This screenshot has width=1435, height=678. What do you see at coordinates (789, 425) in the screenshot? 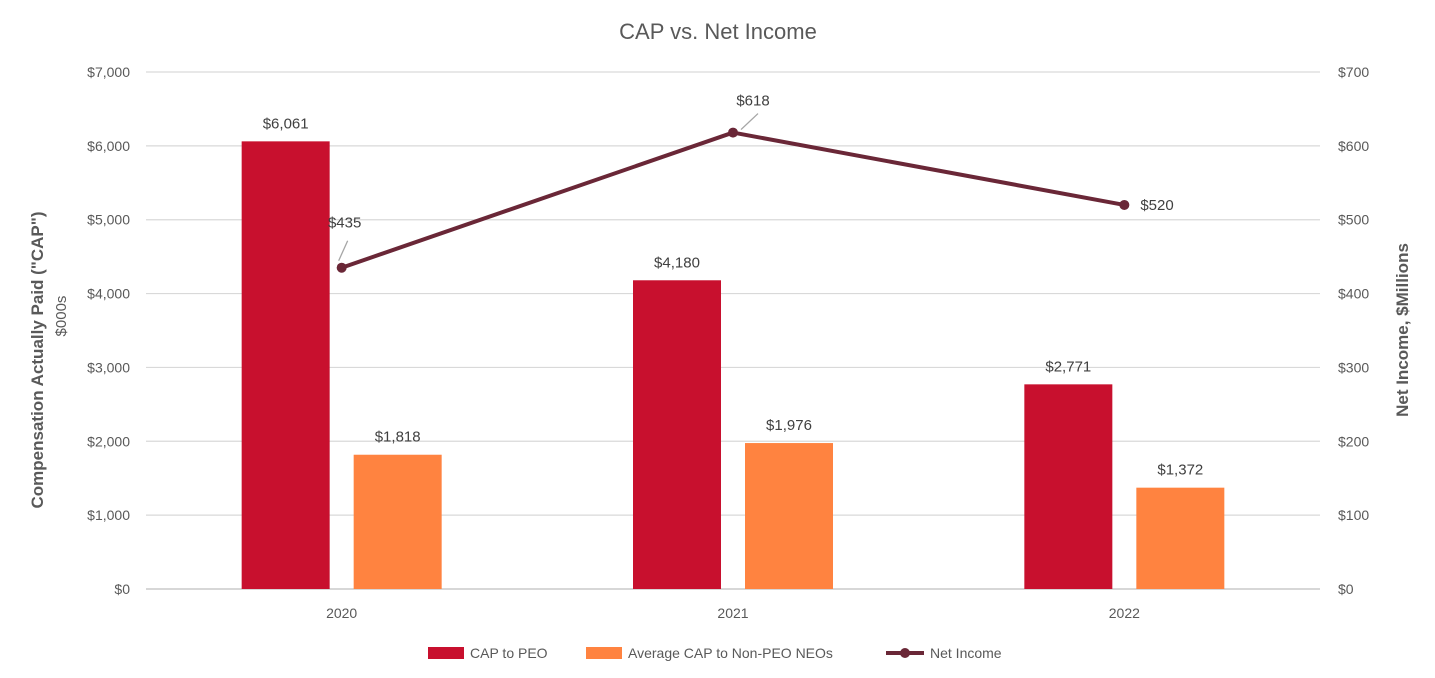
I see `bar-data-label: $1,976` at bounding box center [789, 425].